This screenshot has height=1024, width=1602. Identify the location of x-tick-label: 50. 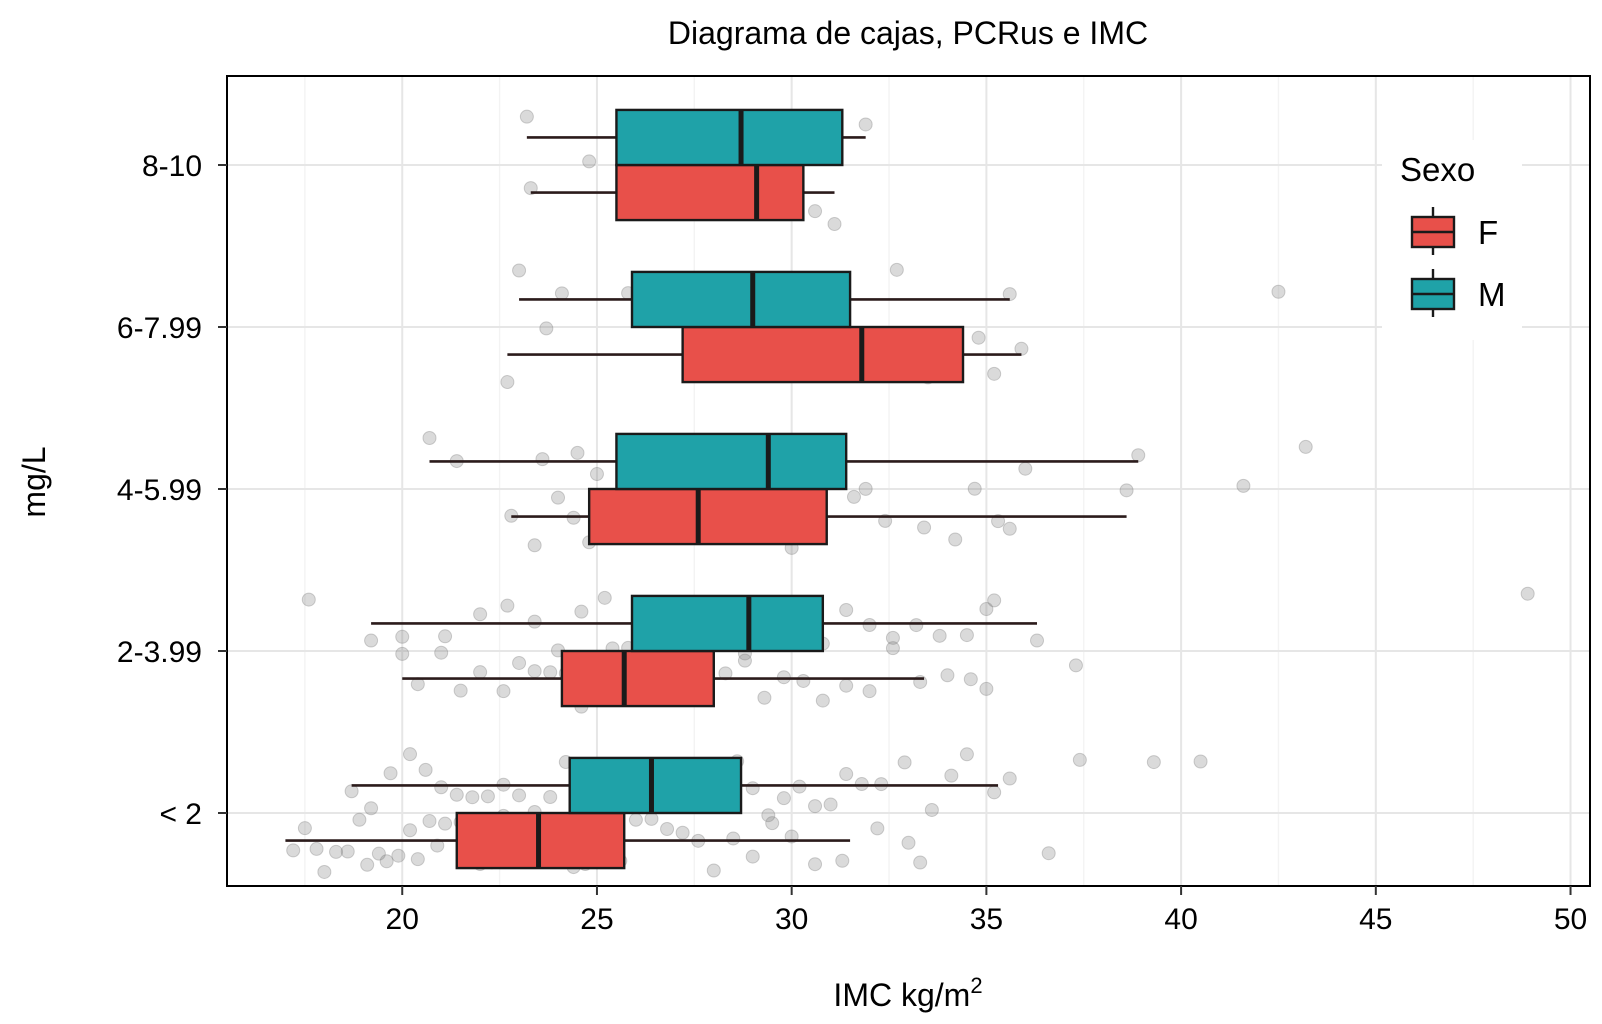
(1570, 919).